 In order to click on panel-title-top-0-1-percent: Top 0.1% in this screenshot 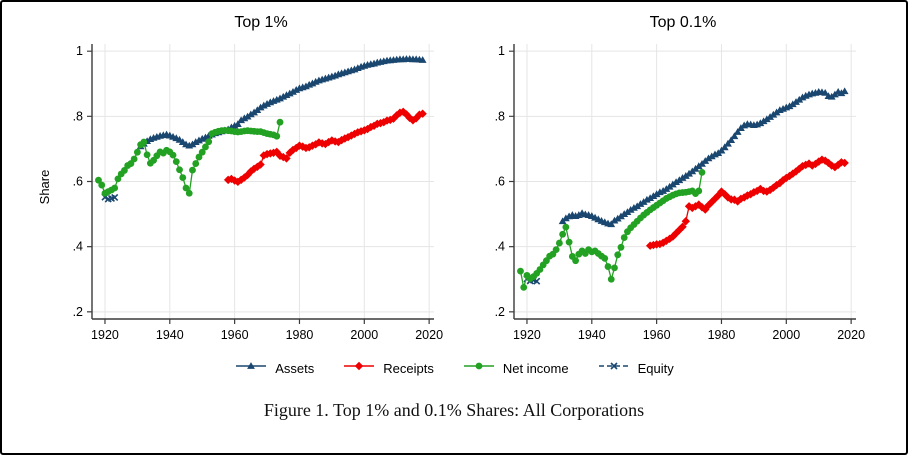, I will do `click(683, 22)`.